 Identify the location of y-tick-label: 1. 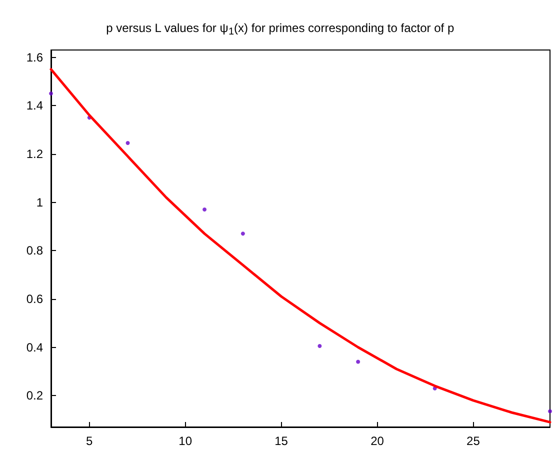
(40, 202).